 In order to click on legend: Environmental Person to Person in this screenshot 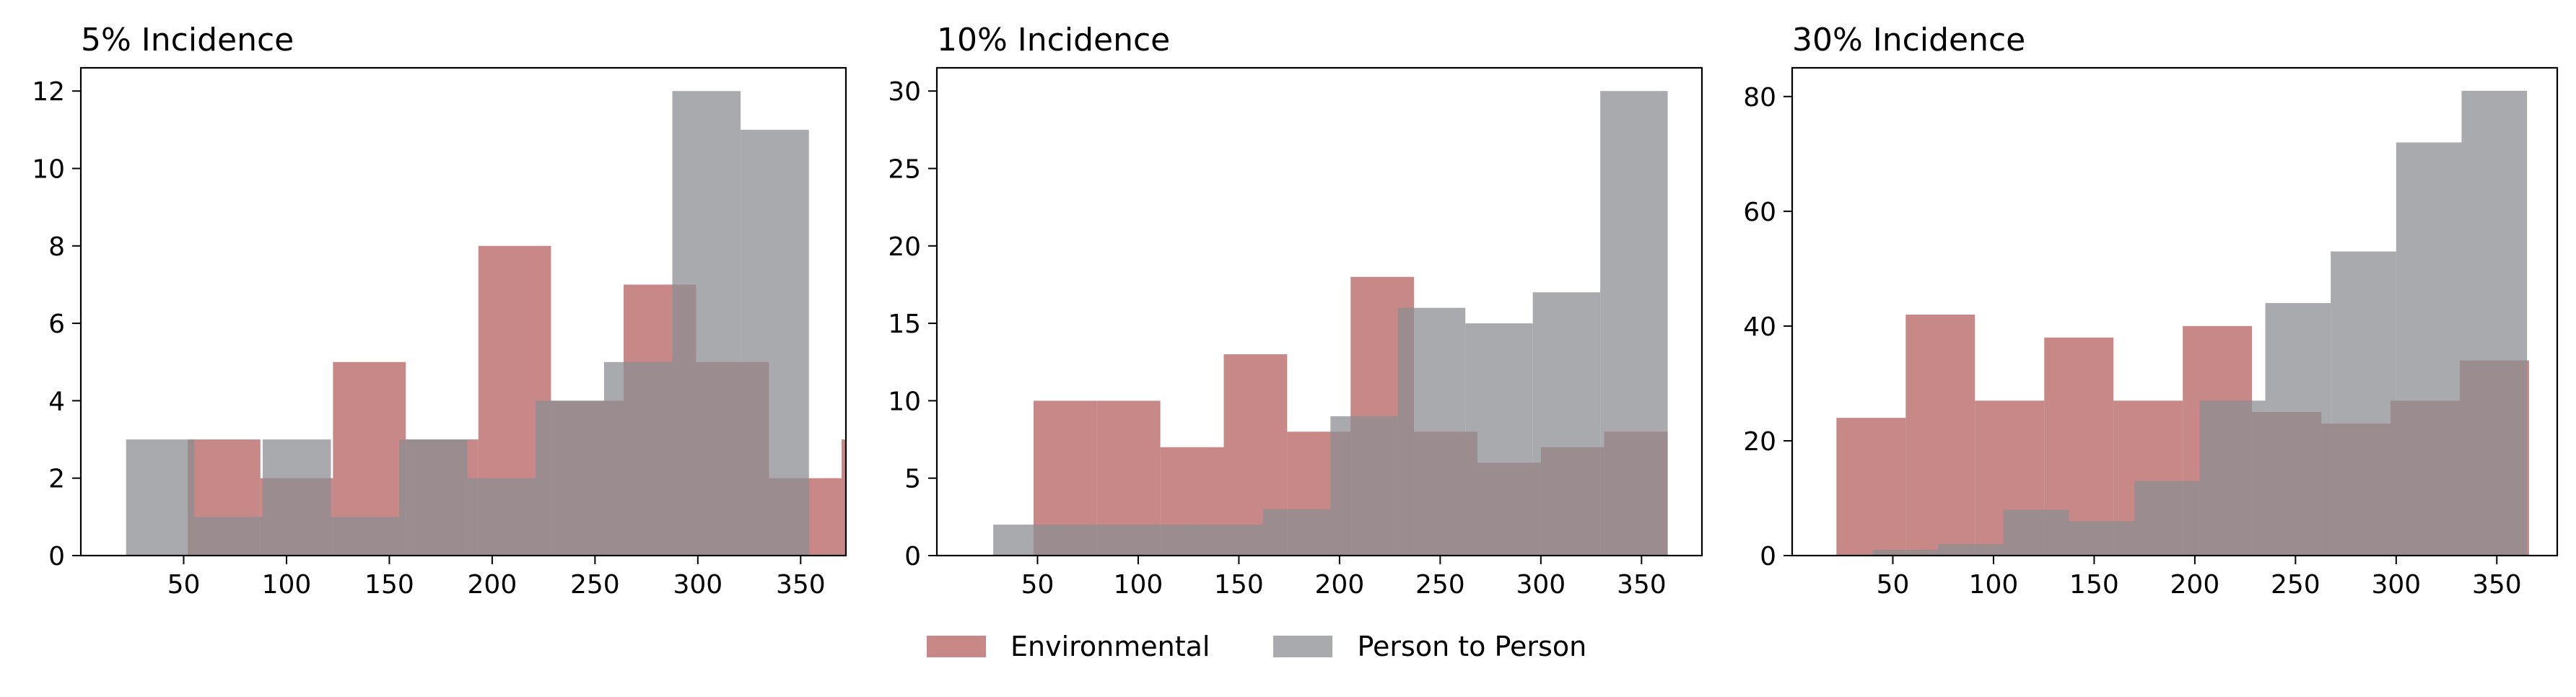, I will do `click(1256, 646)`.